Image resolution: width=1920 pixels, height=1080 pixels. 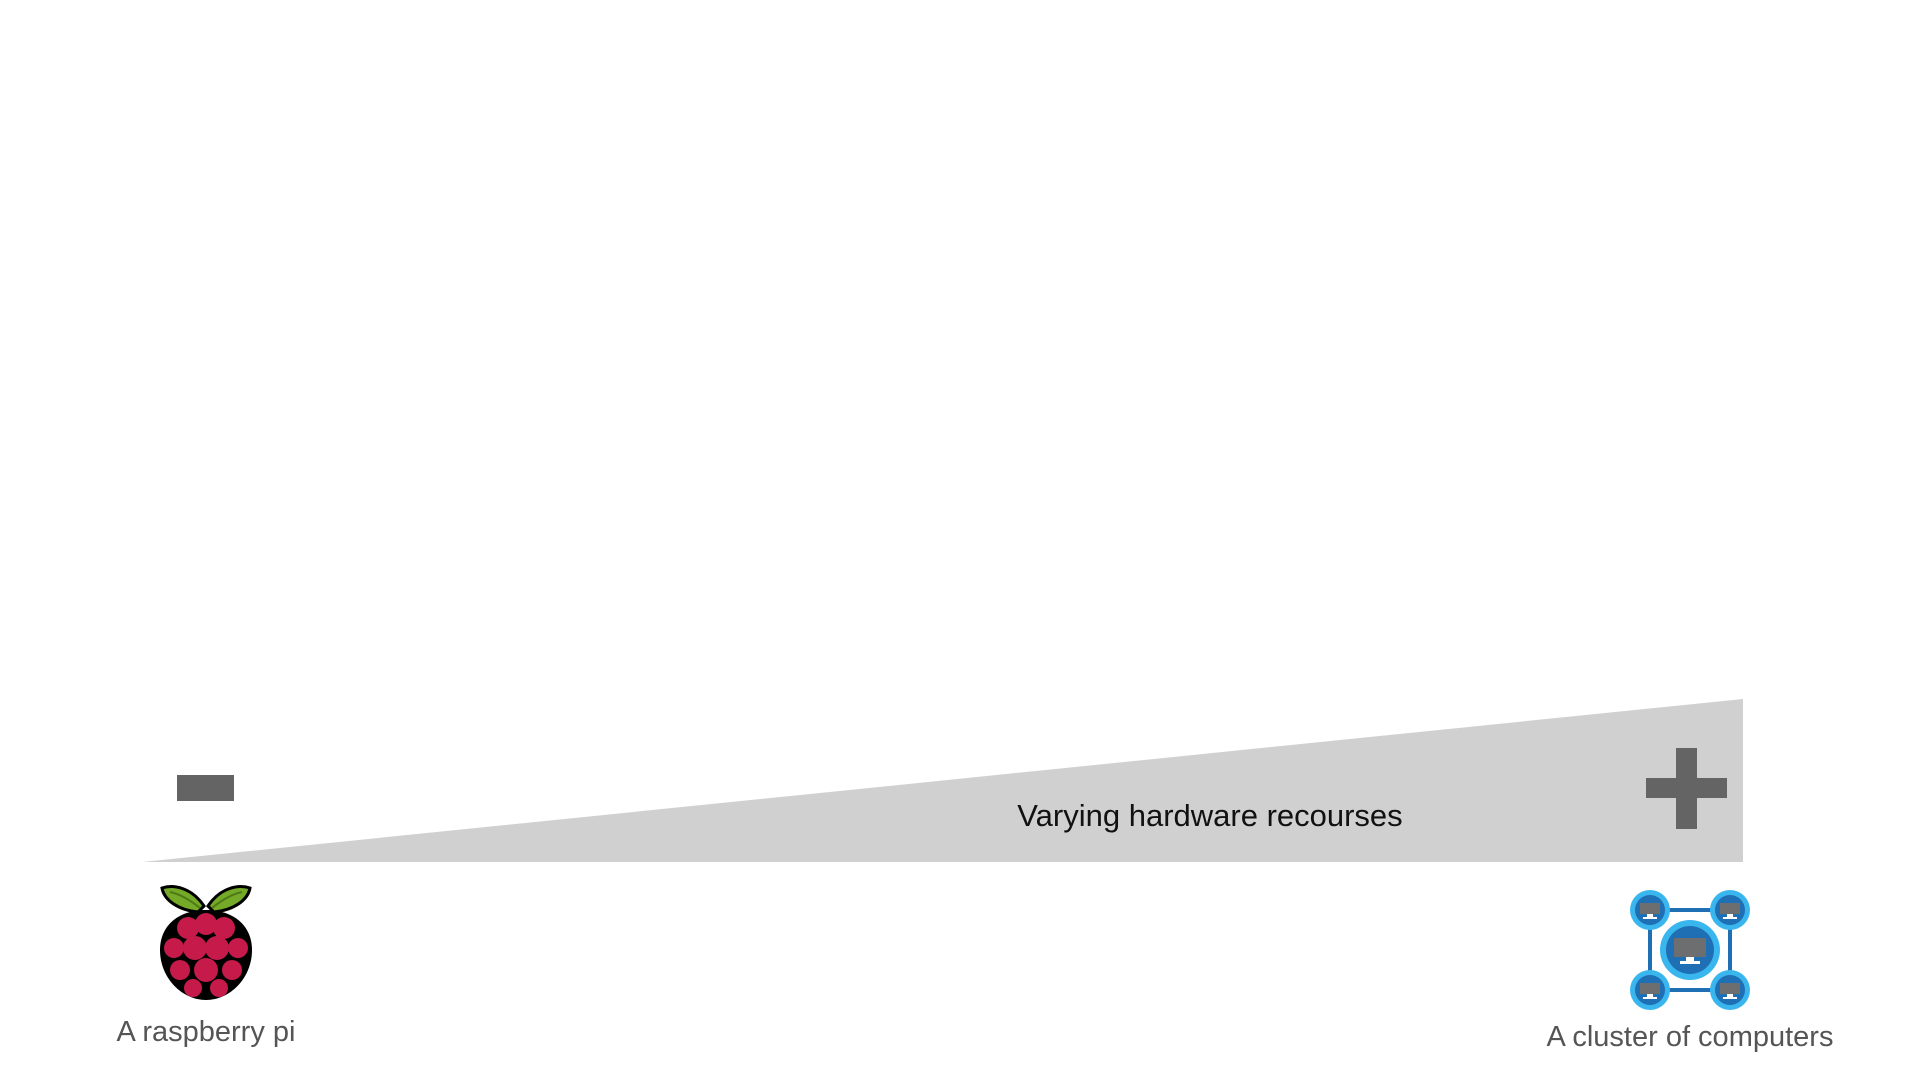 I want to click on wedge-label: Varying hardware recourses, so click(x=1210, y=815).